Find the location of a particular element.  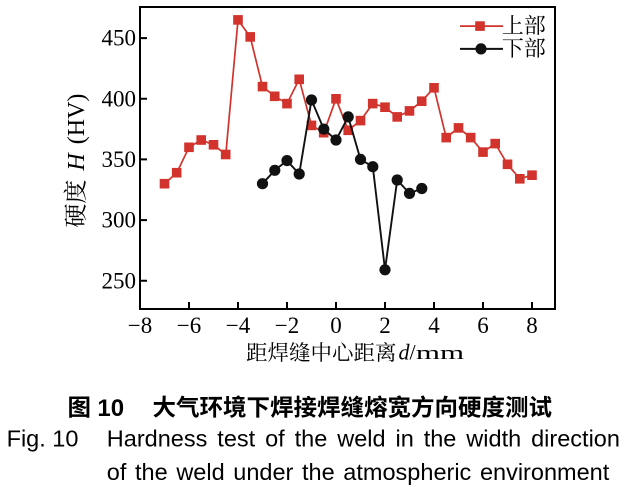

svg-text: −6 is located at coordinates (189, 325).